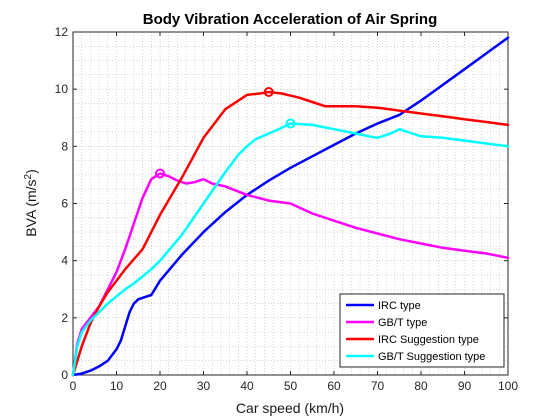 The width and height of the screenshot is (560, 420). What do you see at coordinates (31, 171) in the screenshot?
I see `y-axis-label-close: )` at bounding box center [31, 171].